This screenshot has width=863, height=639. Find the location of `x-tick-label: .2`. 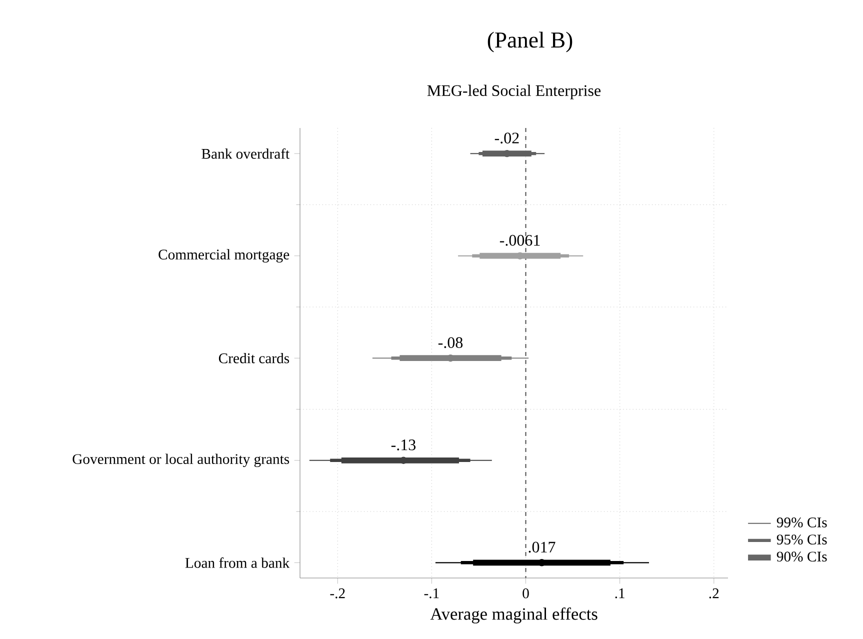

x-tick-label: .2 is located at coordinates (714, 593).